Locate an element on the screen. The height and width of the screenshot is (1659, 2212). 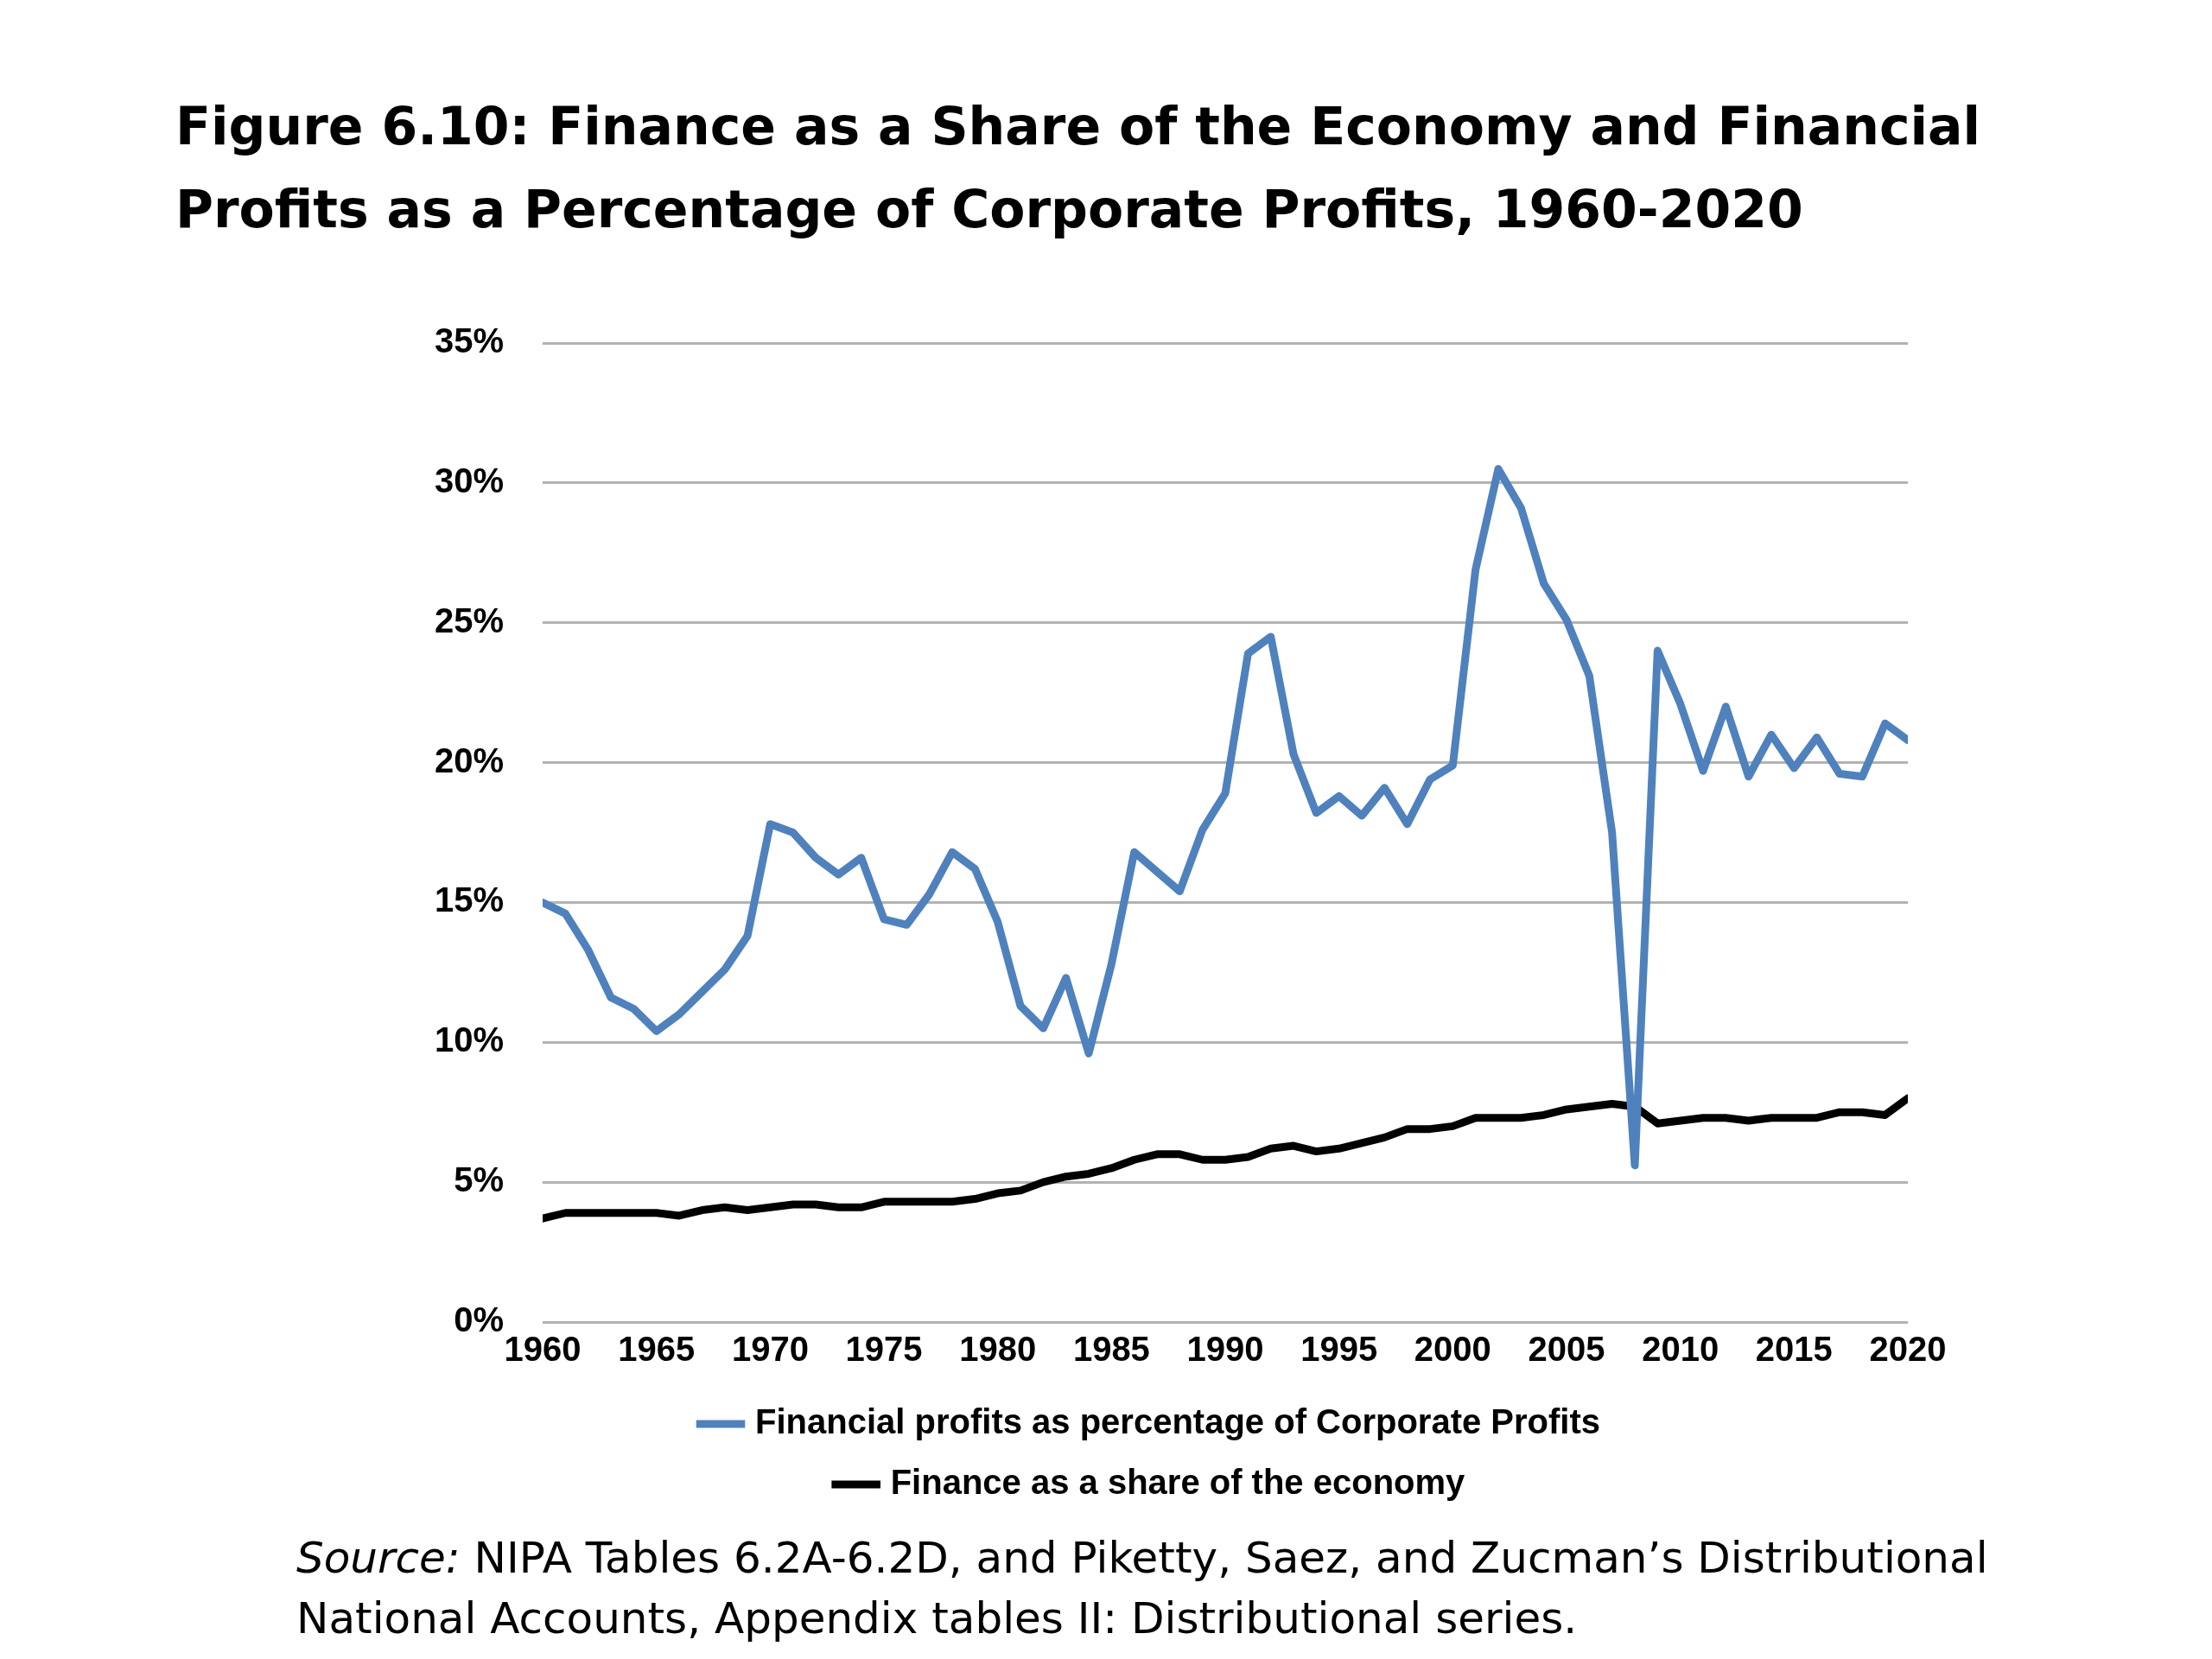
x-tick-label: 1960 is located at coordinates (543, 1349).